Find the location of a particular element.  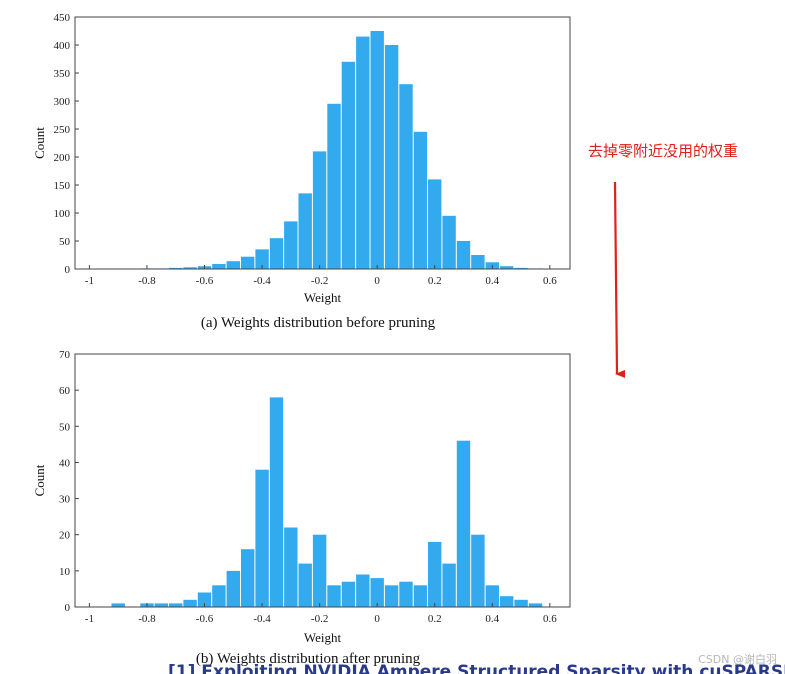

y-tick-label: 150 is located at coordinates (62, 186).